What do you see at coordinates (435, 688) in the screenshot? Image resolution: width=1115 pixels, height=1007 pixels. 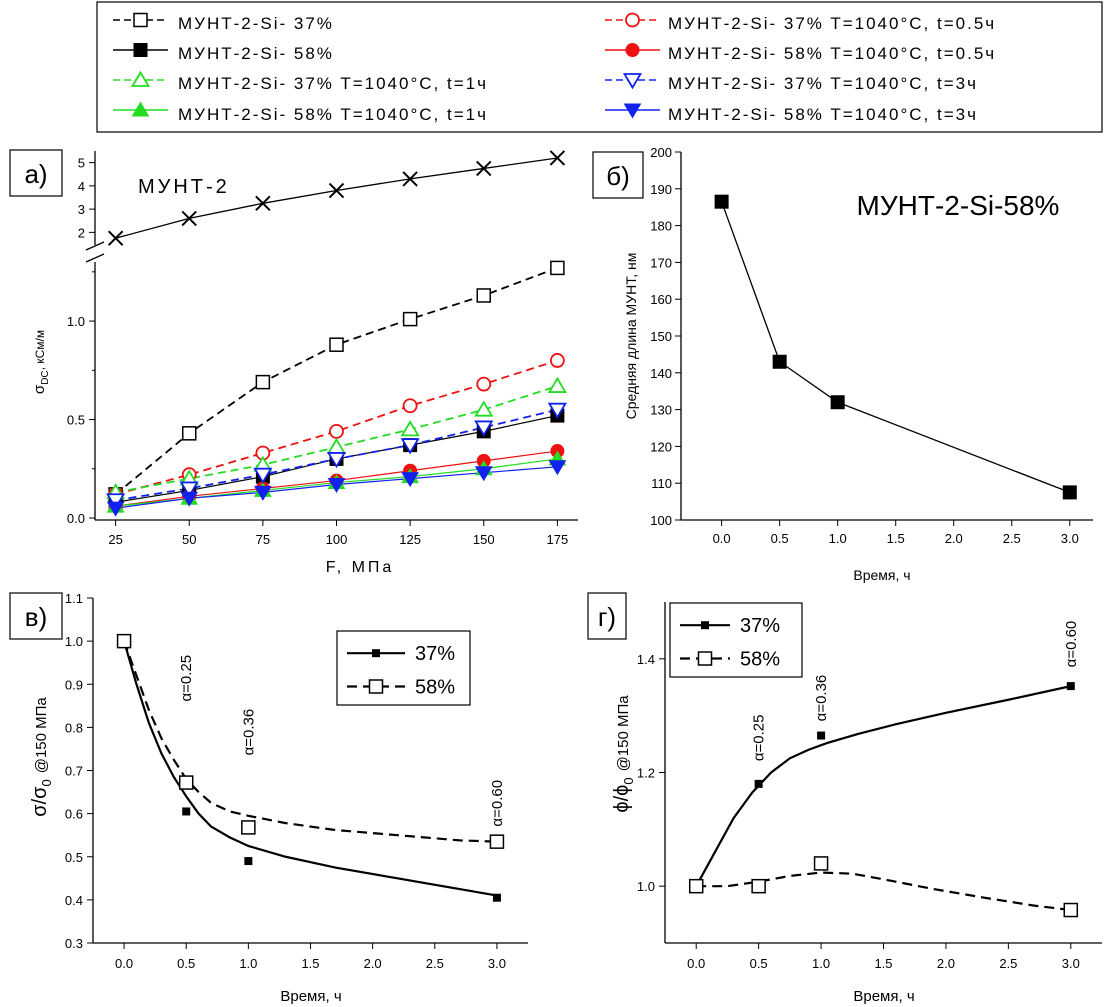 I see `panel-c-legend-label-2: 58%` at bounding box center [435, 688].